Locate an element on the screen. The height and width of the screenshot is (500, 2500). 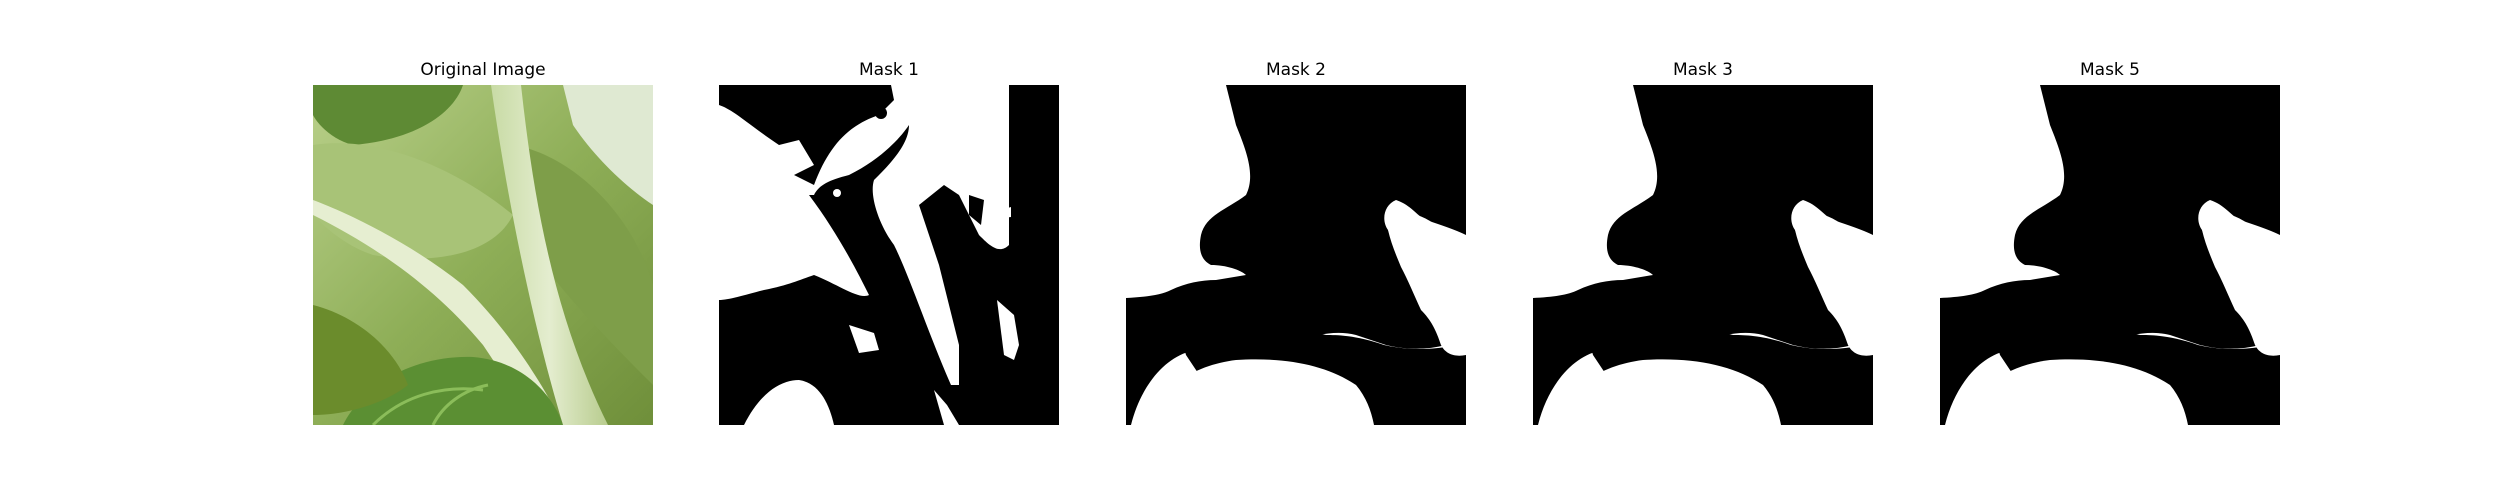
panel-title: Mask 1 is located at coordinates (888, 70).